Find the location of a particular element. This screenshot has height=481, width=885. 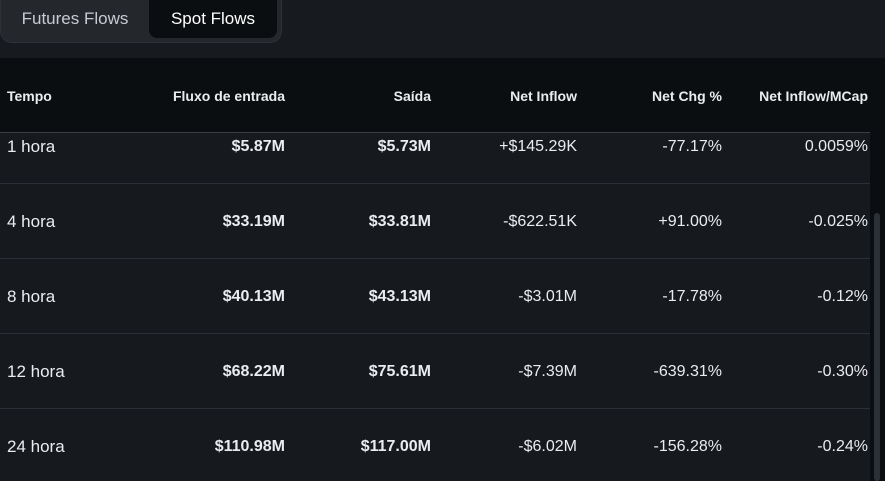

outflow-cell: $117.00M is located at coordinates (395, 446).